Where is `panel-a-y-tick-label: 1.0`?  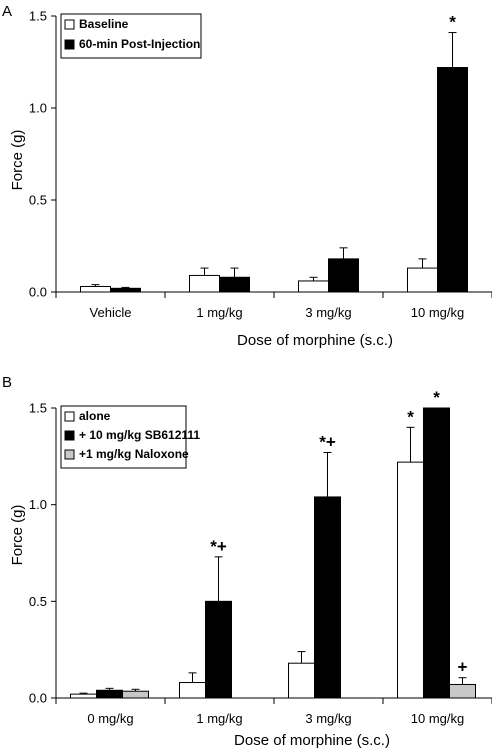
panel-a-y-tick-label: 1.0 is located at coordinates (38, 108).